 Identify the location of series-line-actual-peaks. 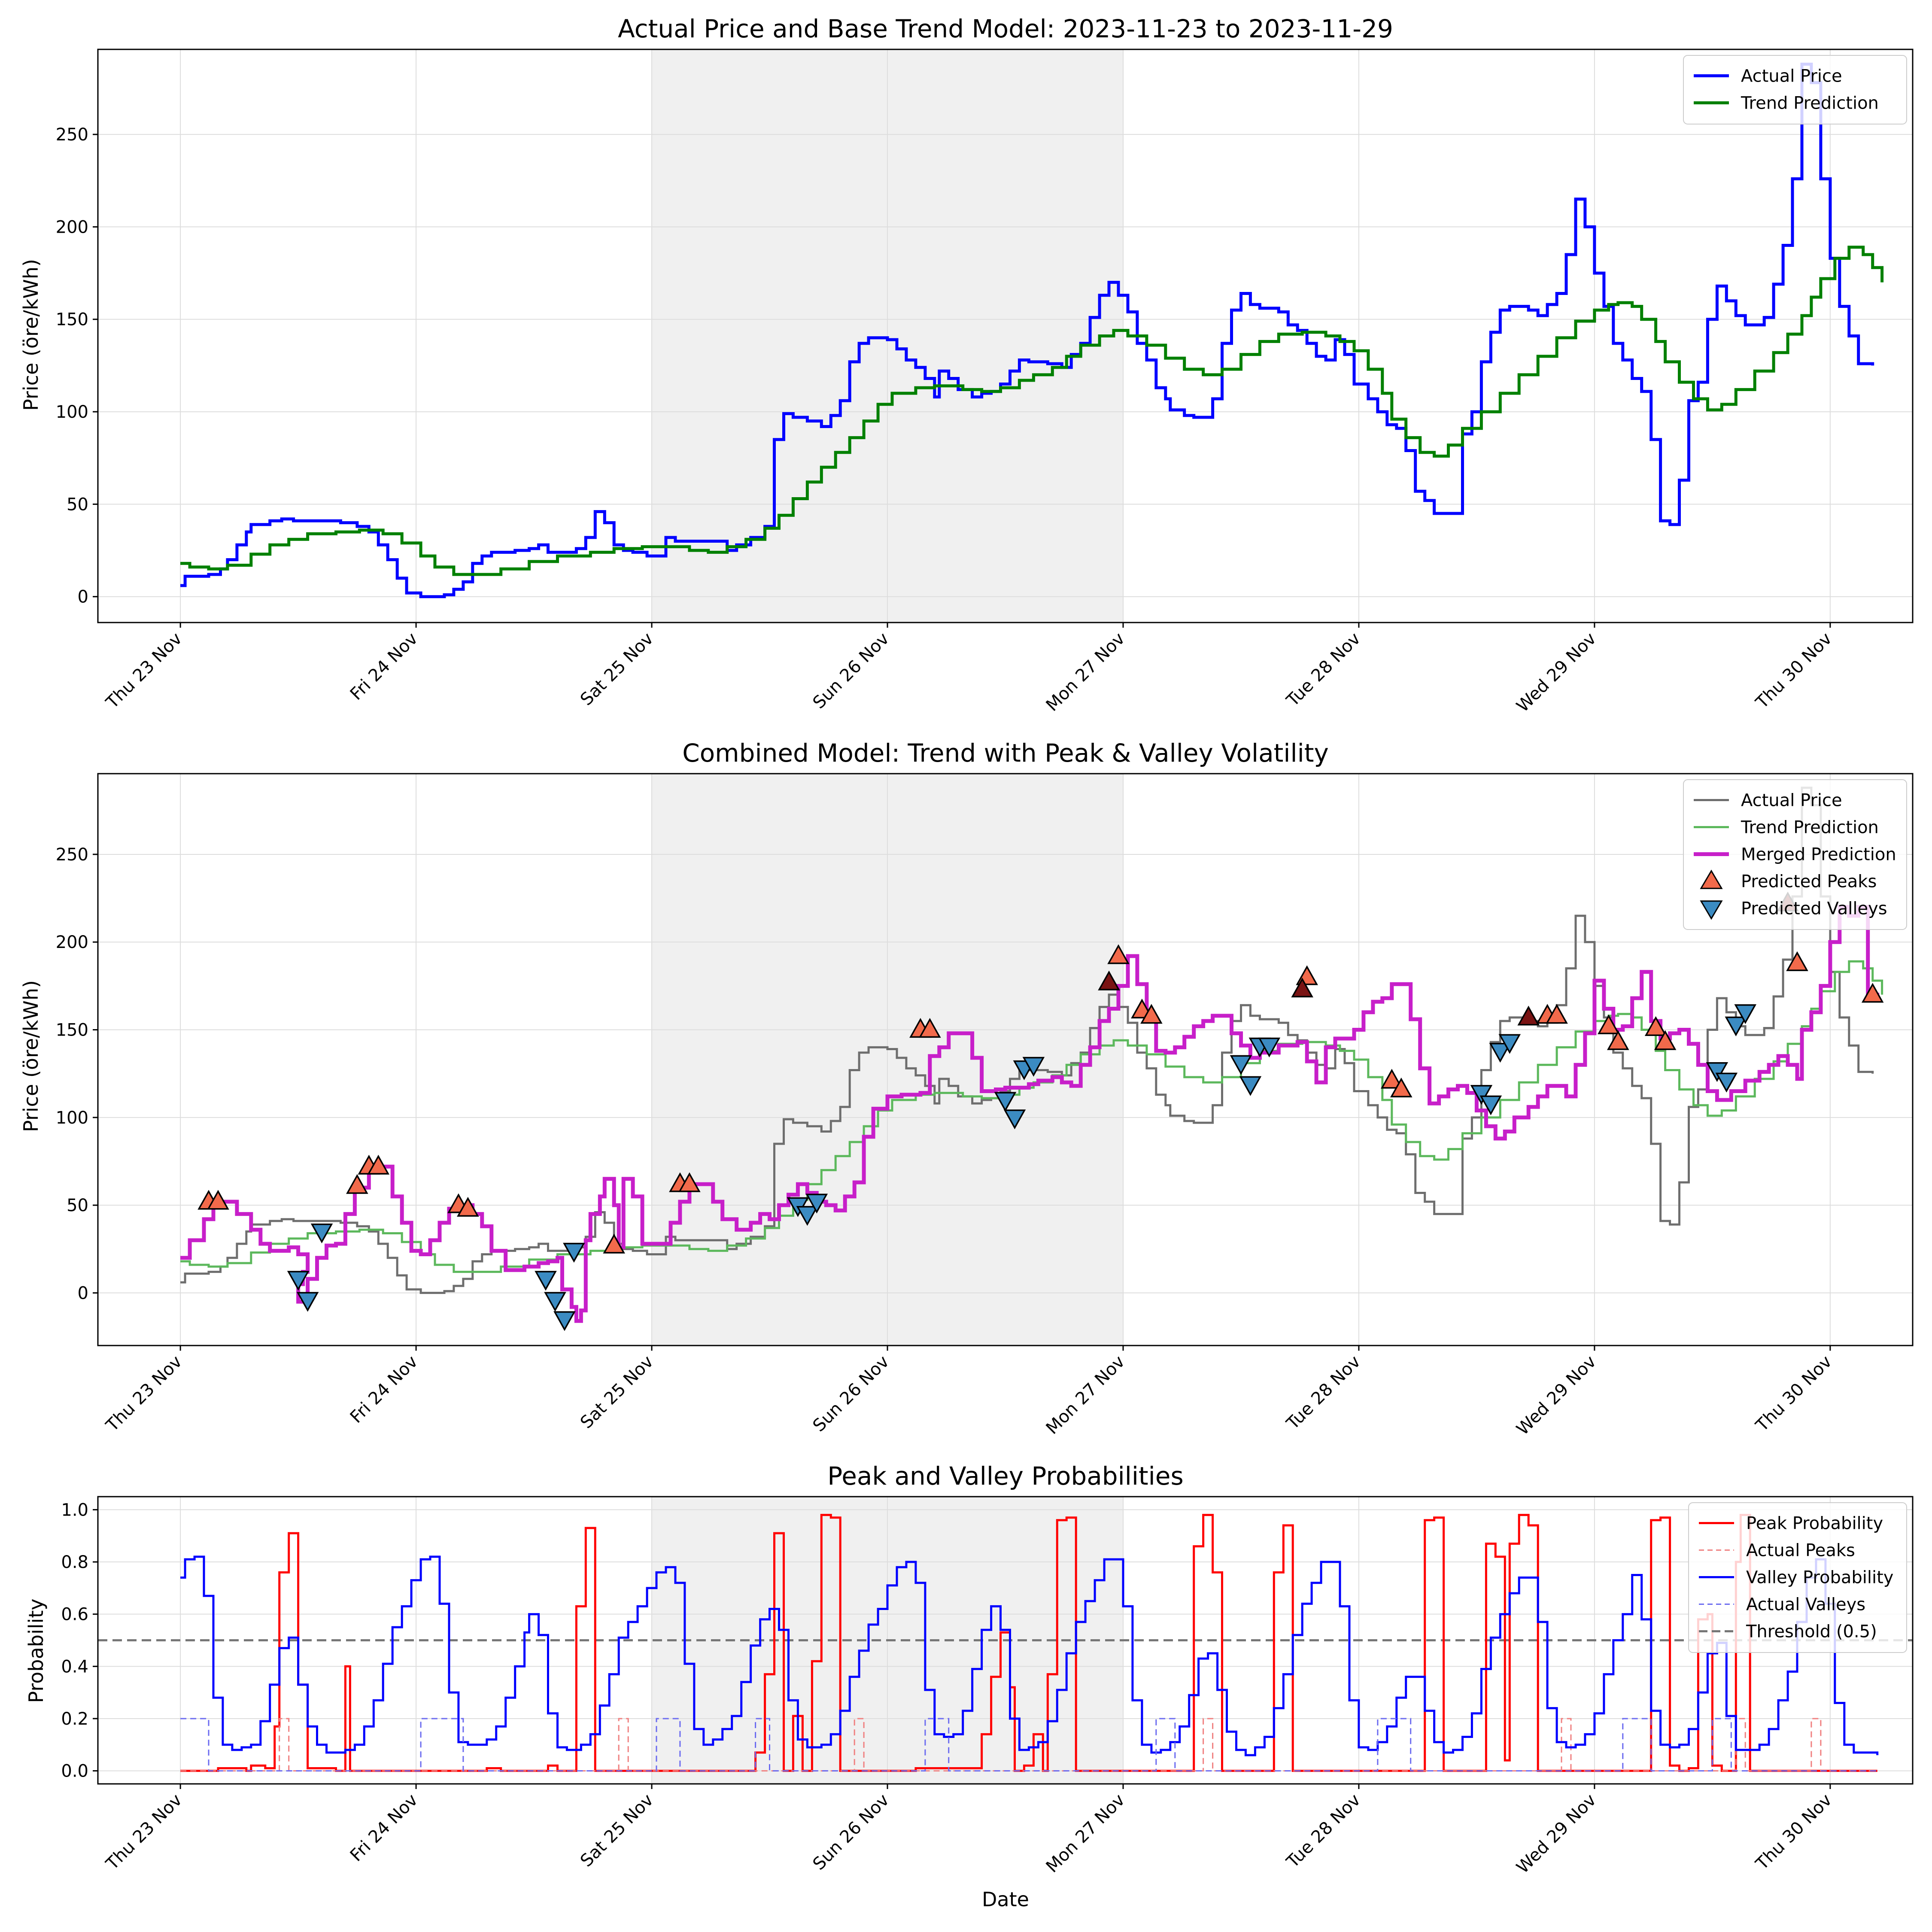
(1028, 1745).